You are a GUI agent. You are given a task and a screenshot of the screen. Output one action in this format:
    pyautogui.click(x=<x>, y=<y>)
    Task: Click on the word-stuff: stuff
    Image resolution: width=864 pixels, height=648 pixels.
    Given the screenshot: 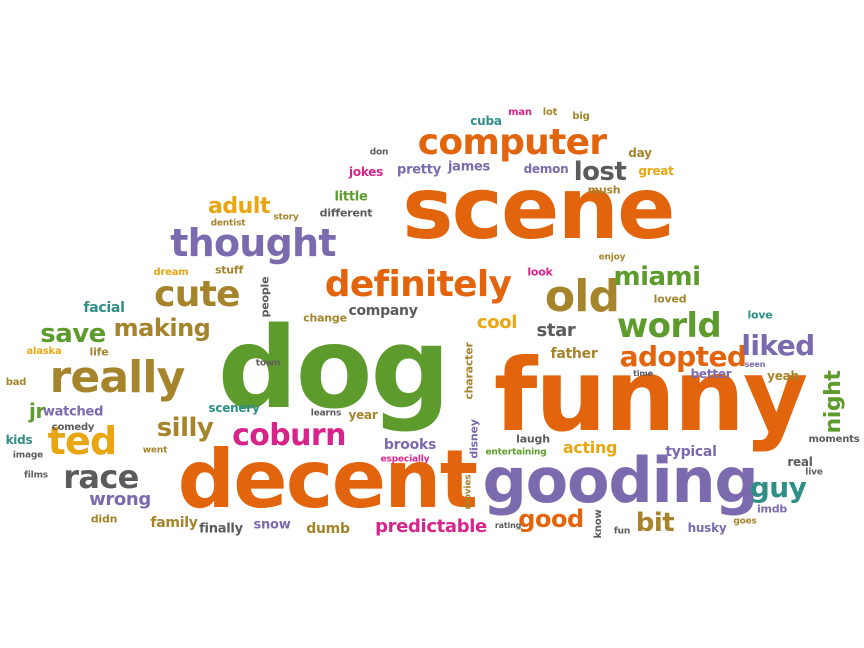 What is the action you would take?
    pyautogui.click(x=229, y=270)
    